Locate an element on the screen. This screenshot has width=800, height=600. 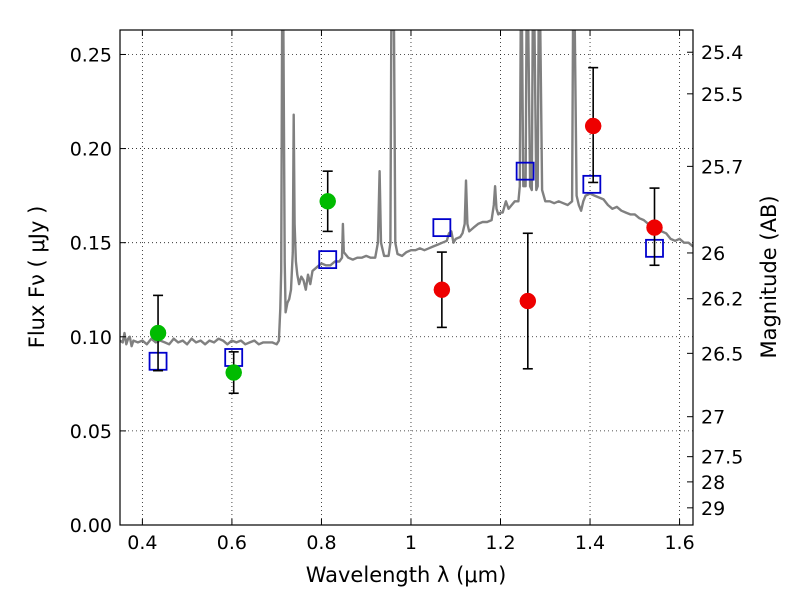
y-tick-label: 0.20 is located at coordinates (91, 150).